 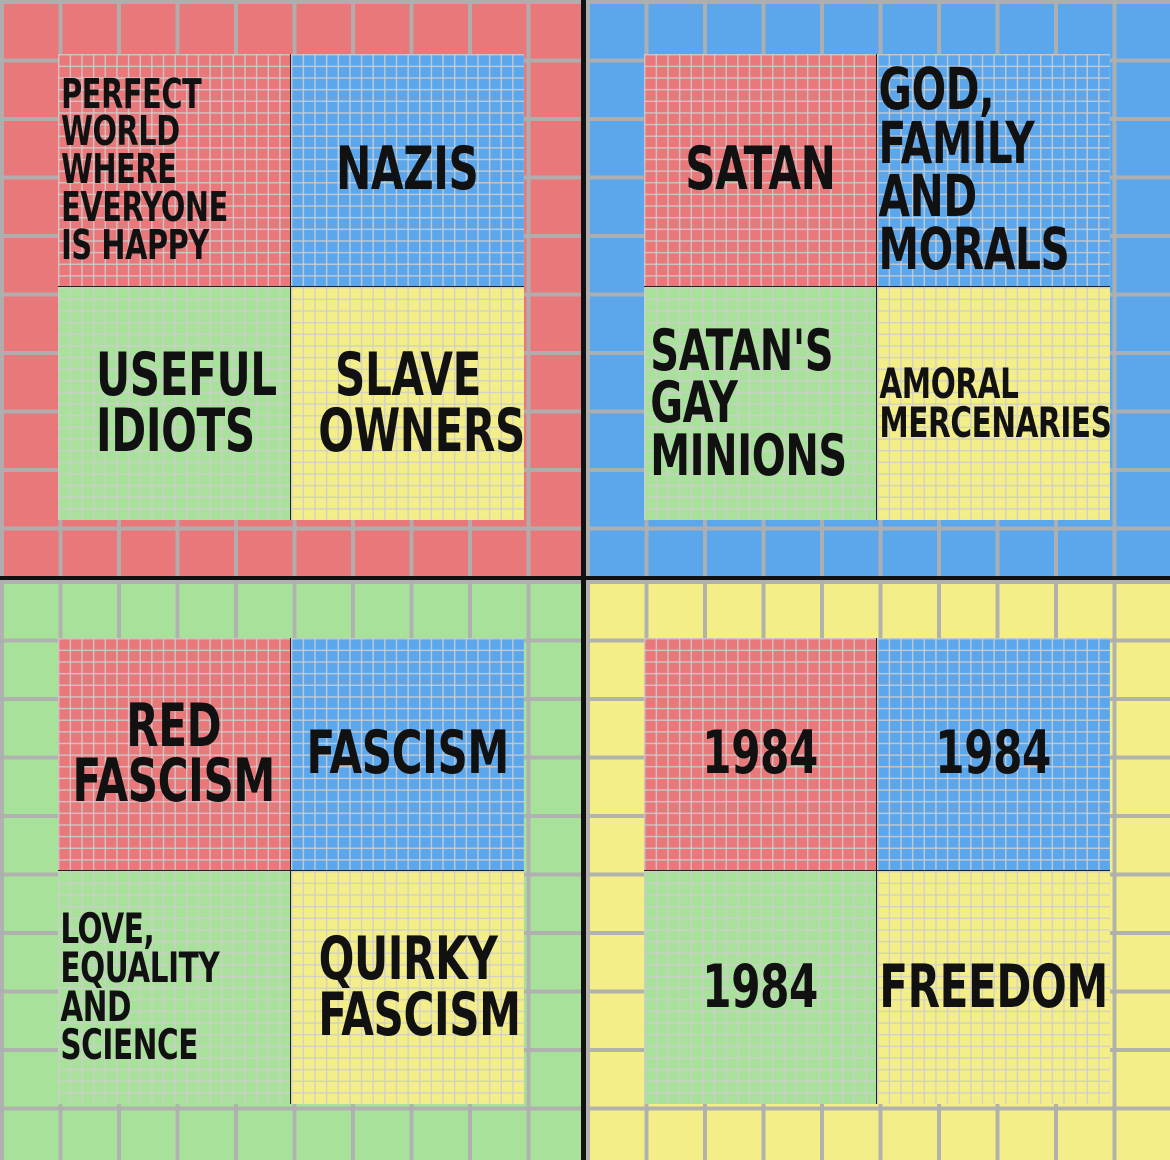 I want to click on cell-red: 1984, so click(x=760, y=754).